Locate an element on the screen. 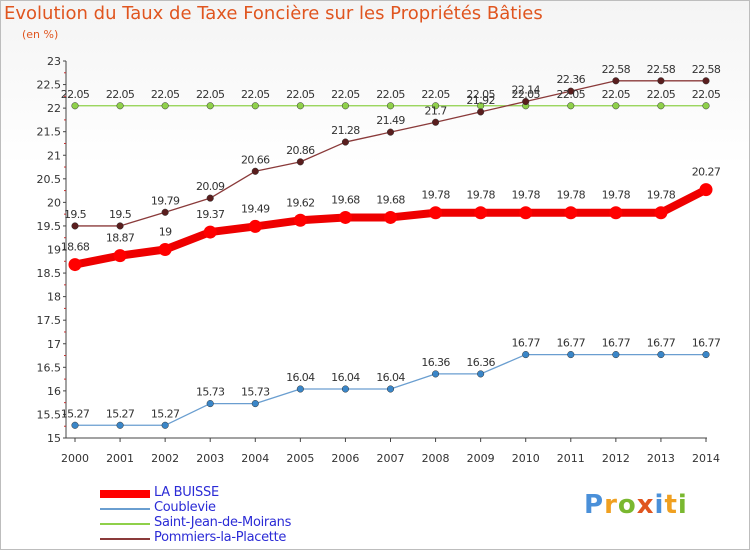 Image resolution: width=750 pixels, height=550 pixels. data-label-la-buisse: 18.87 is located at coordinates (120, 238).